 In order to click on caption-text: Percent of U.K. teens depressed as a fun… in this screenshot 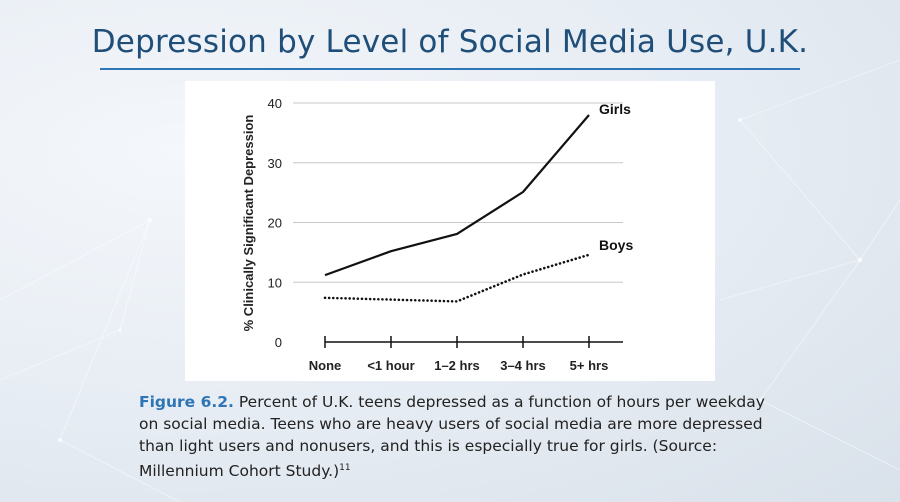, I will do `click(452, 437)`.